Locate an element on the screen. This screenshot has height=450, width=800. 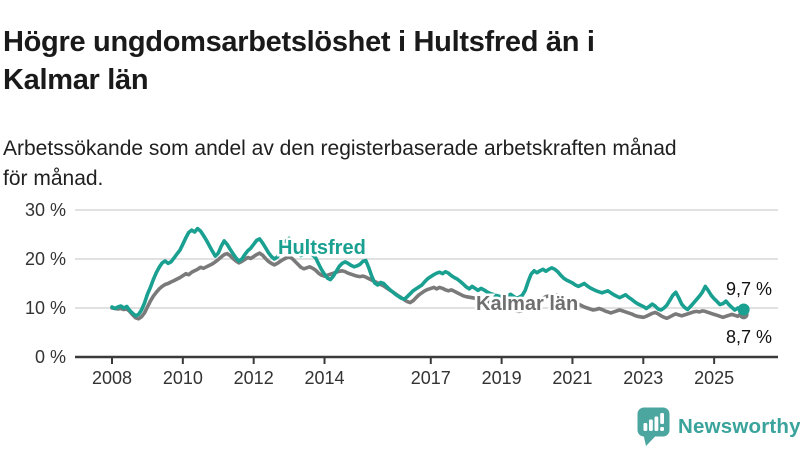
x-tick-label-2023: 2023 is located at coordinates (643, 378).